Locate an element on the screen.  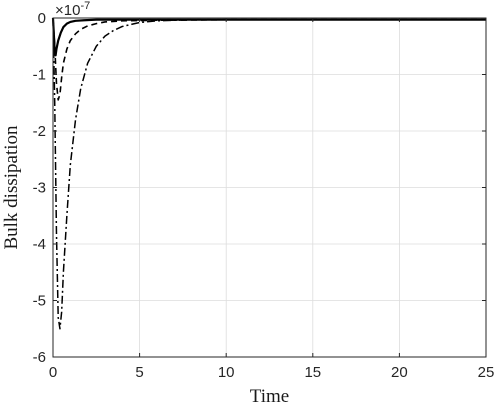
y-exponent-base: ×10 is located at coordinates (67, 10).